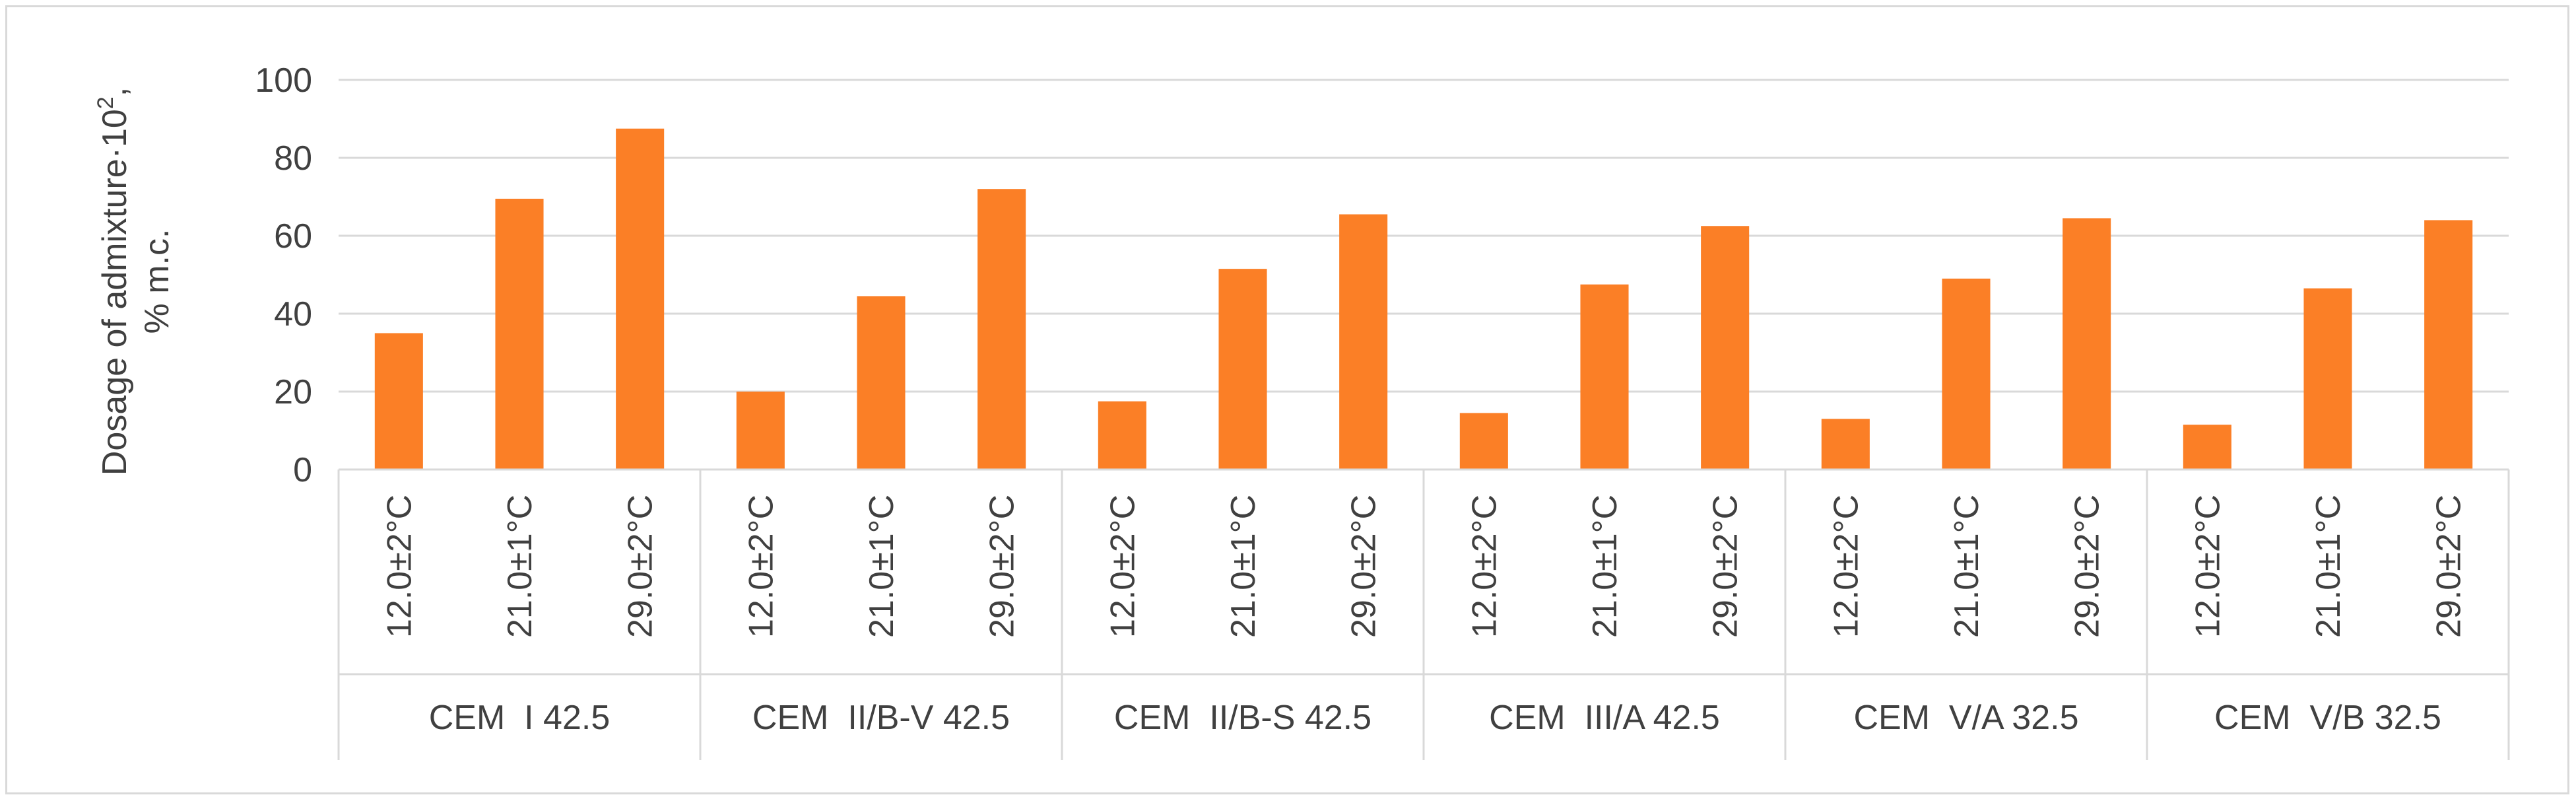  Describe the element at coordinates (283, 80) in the screenshot. I see `y-tick-label: 100` at that location.